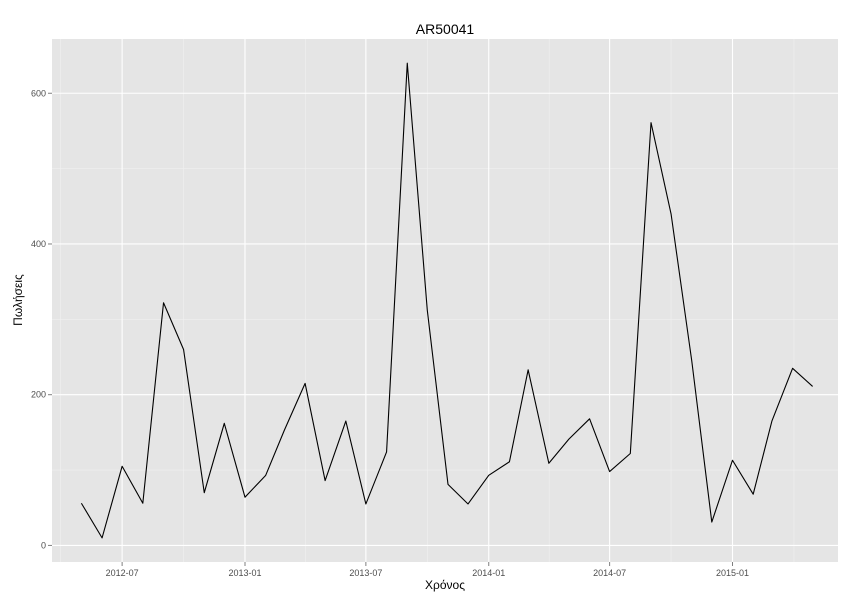 The image size is (858, 602). What do you see at coordinates (122, 573) in the screenshot?
I see `x-tick-label: 2012-07` at bounding box center [122, 573].